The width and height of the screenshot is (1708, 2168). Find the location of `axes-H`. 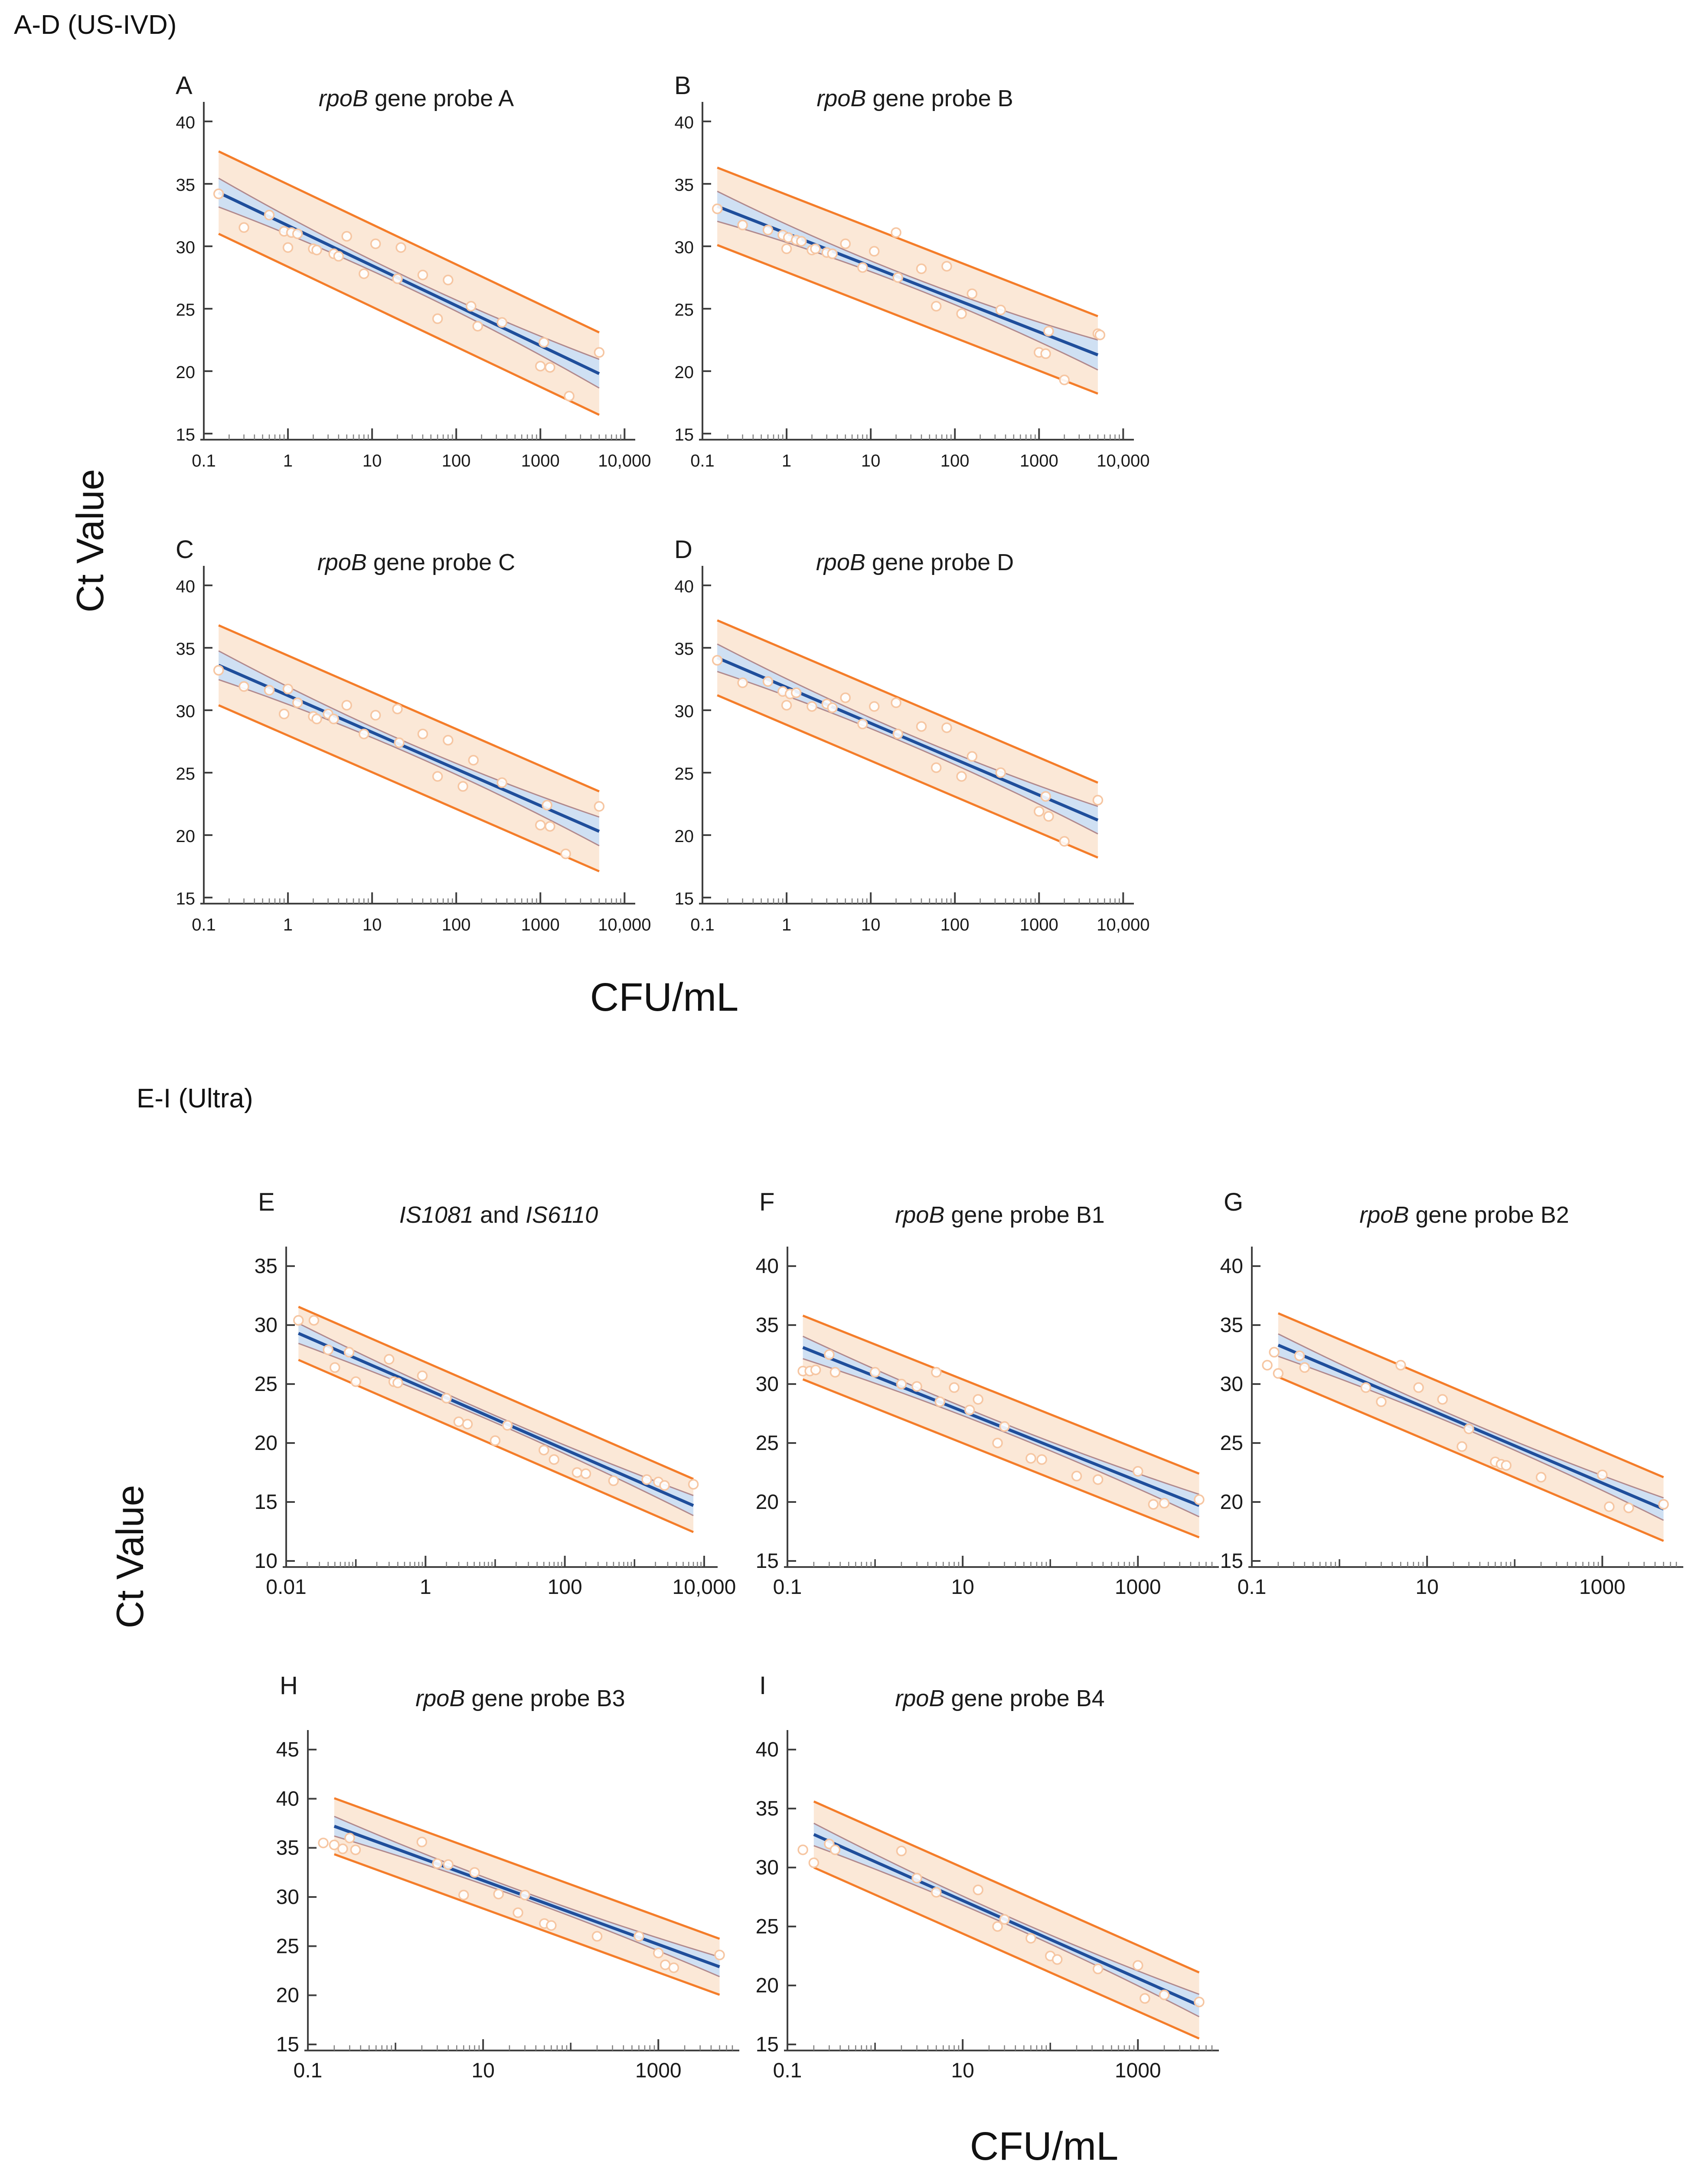

axes-H is located at coordinates (521, 1890).